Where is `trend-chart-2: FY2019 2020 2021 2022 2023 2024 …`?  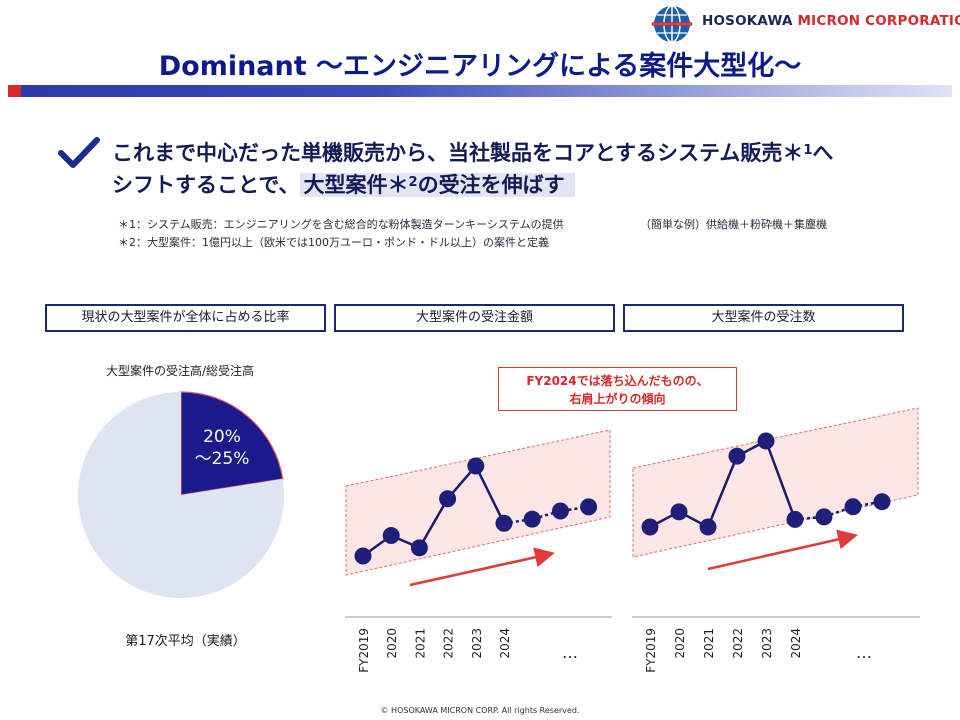 trend-chart-2: FY2019 2020 2021 2022 2023 2024 … is located at coordinates (776, 540).